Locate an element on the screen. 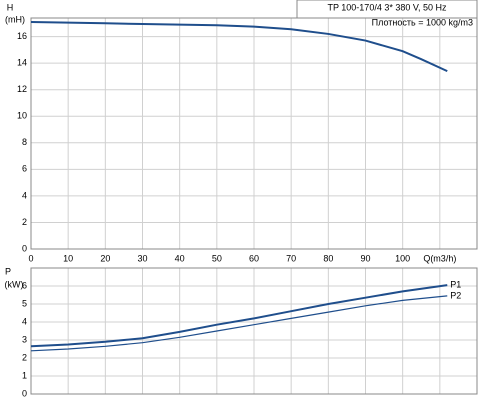  x-tick-label: Q(m3/h) is located at coordinates (439, 258).